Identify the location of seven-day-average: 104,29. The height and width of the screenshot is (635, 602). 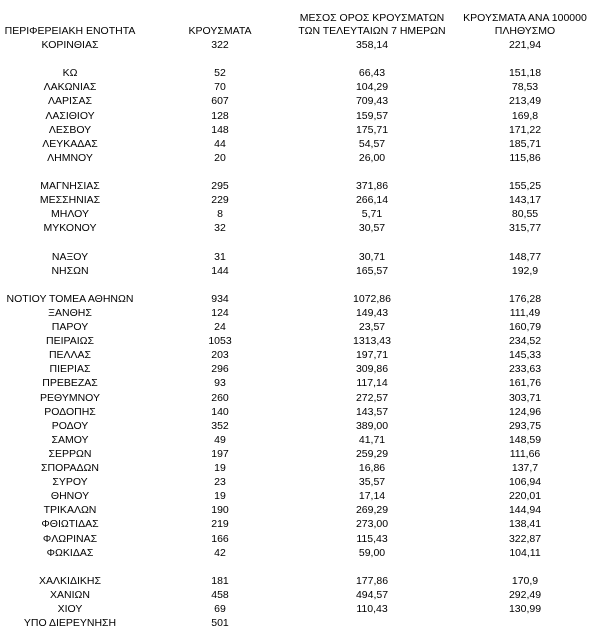
(372, 87).